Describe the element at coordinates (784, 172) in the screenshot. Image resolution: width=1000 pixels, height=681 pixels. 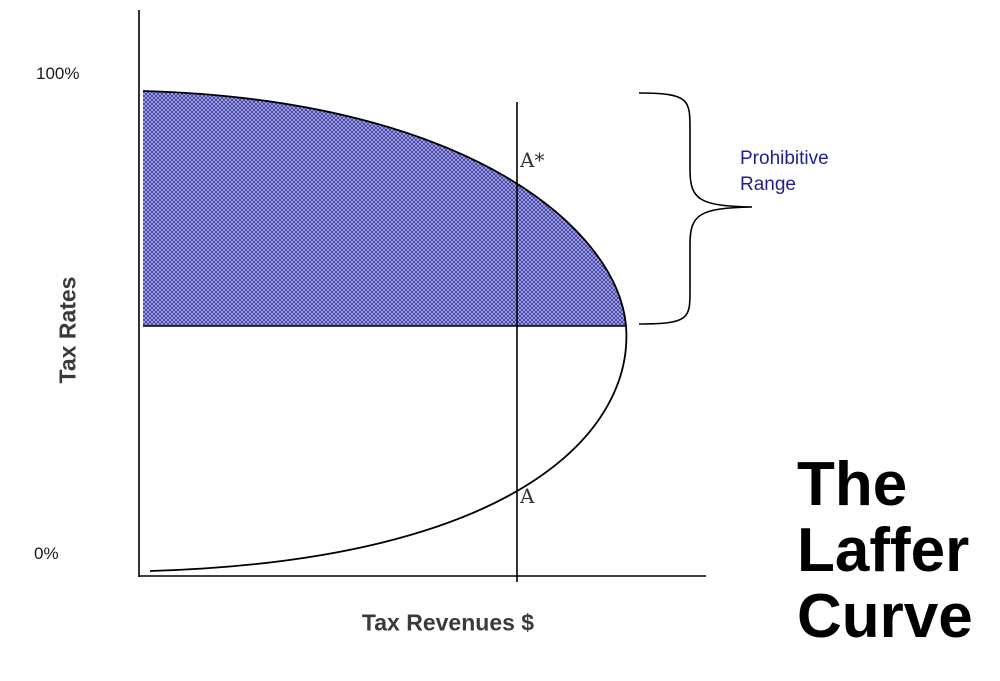
I see `prohibitive-range-label: Prohibitive Range` at that location.